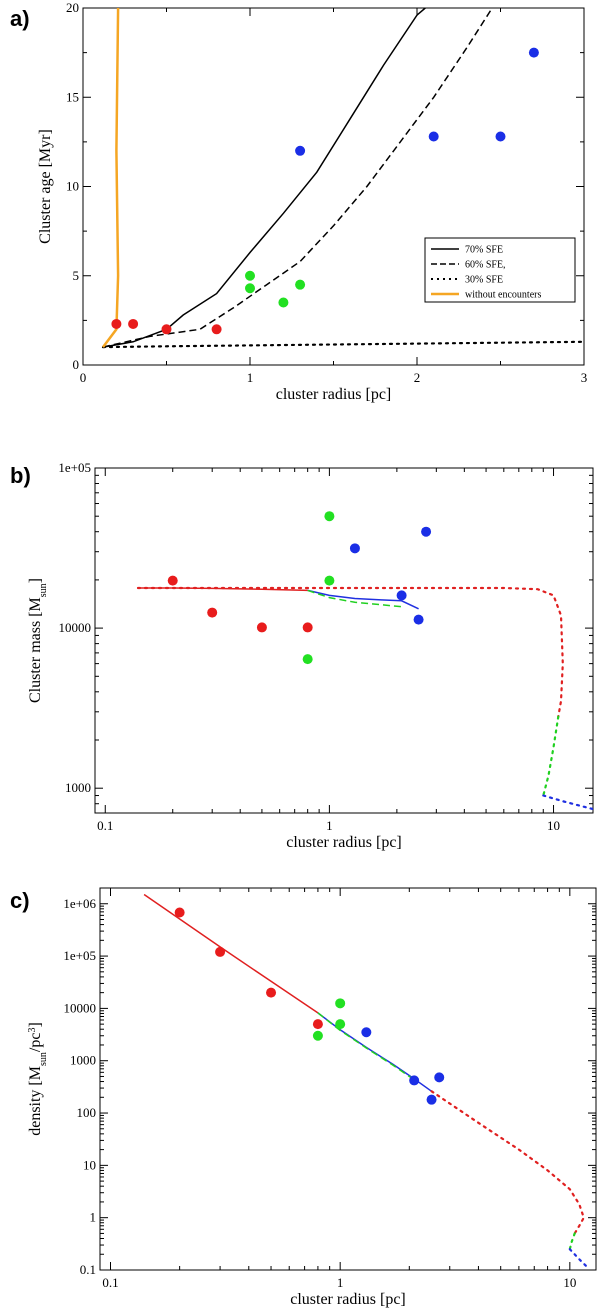 Image resolution: width=600 pixels, height=1310 pixels. I want to click on y-tick-label: 20, so click(72, 7).